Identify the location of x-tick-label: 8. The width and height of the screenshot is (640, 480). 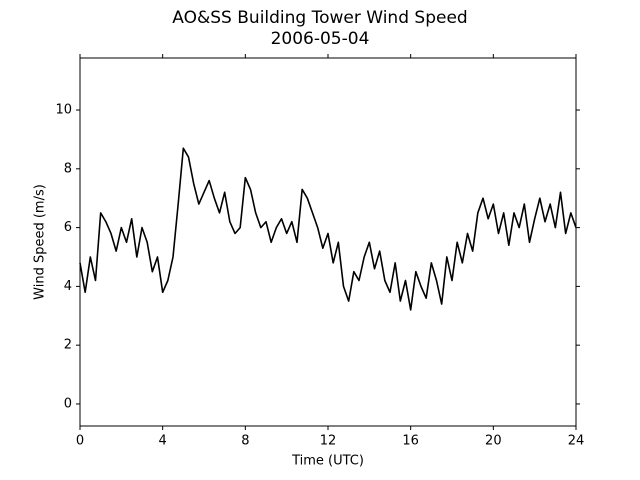
(245, 441).